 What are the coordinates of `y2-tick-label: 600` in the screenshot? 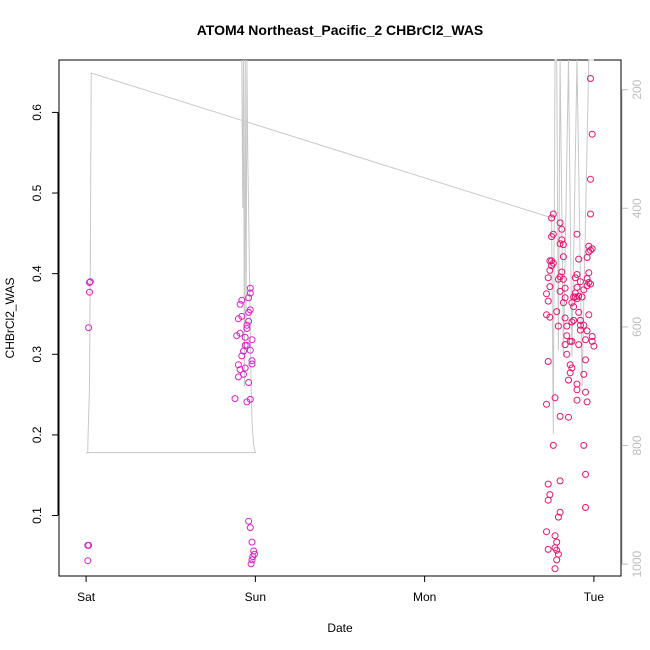 It's located at (637, 327).